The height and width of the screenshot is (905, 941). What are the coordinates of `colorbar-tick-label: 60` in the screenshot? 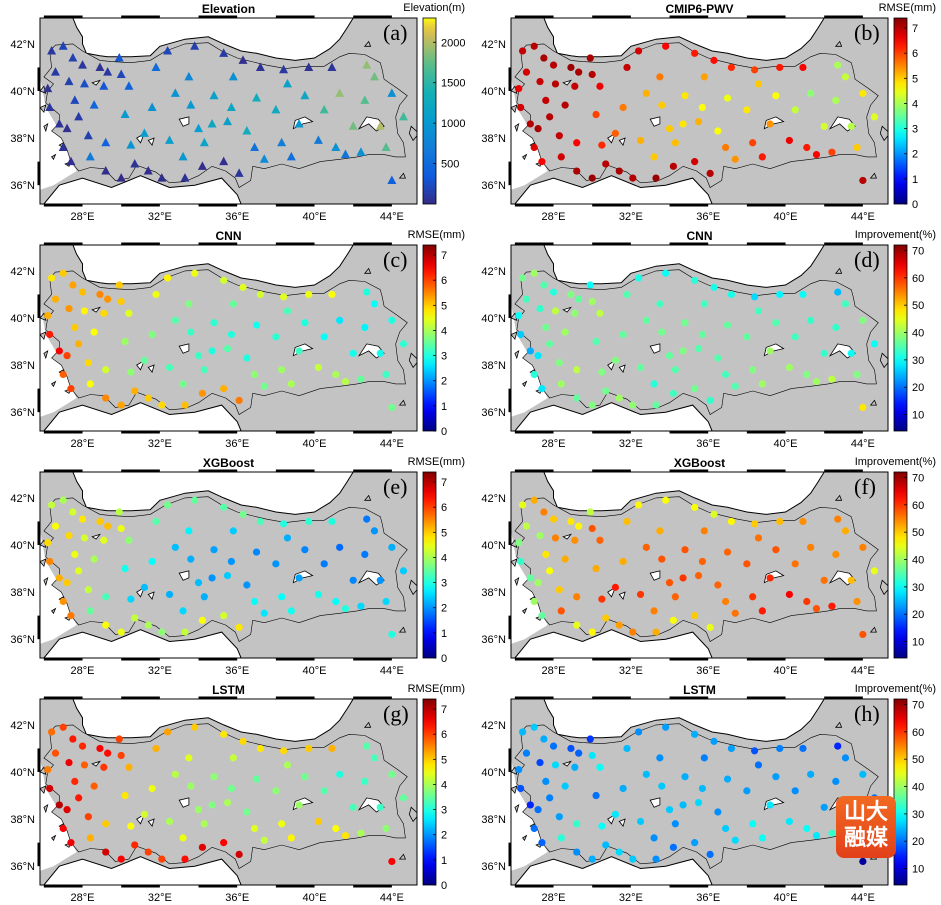 It's located at (918, 279).